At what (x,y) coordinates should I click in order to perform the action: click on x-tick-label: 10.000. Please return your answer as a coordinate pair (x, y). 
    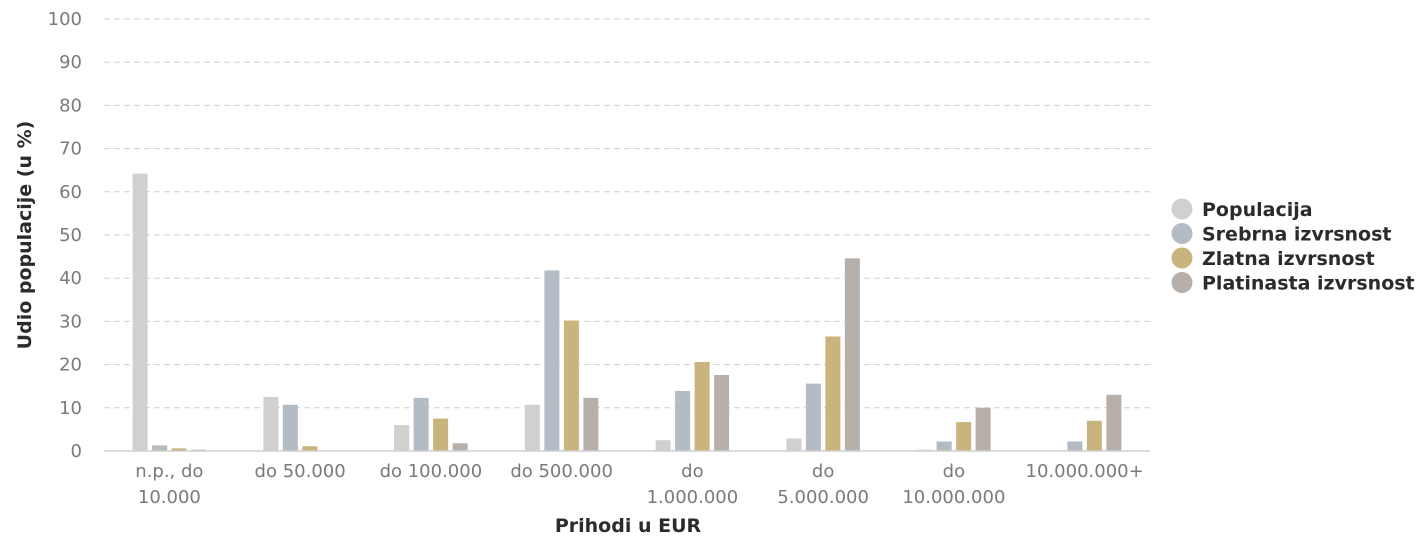
    Looking at the image, I should click on (169, 497).